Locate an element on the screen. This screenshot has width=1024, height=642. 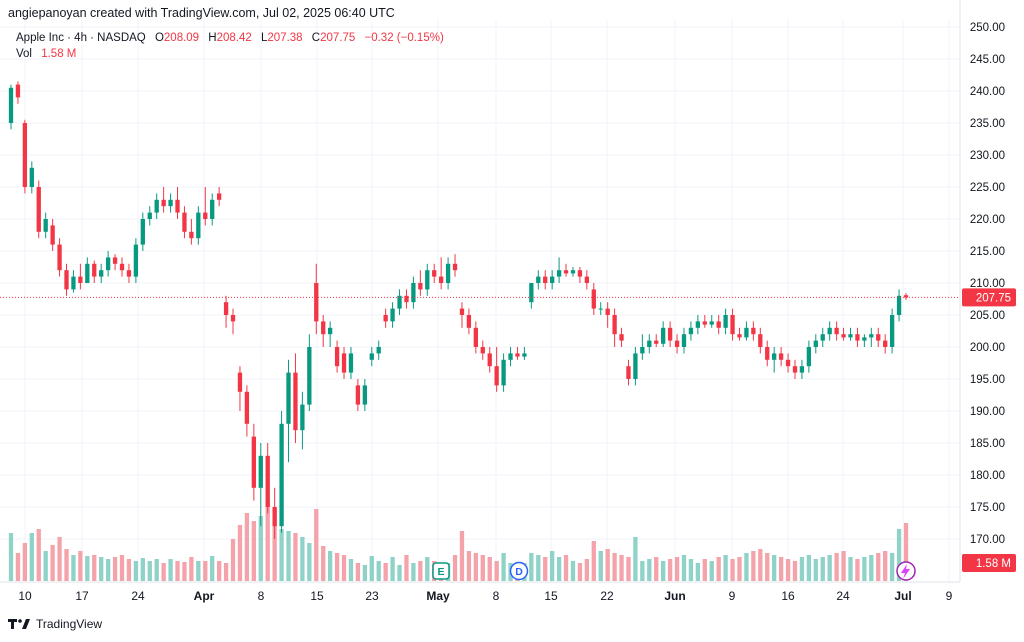
open-value: 208.09 is located at coordinates (181, 38).